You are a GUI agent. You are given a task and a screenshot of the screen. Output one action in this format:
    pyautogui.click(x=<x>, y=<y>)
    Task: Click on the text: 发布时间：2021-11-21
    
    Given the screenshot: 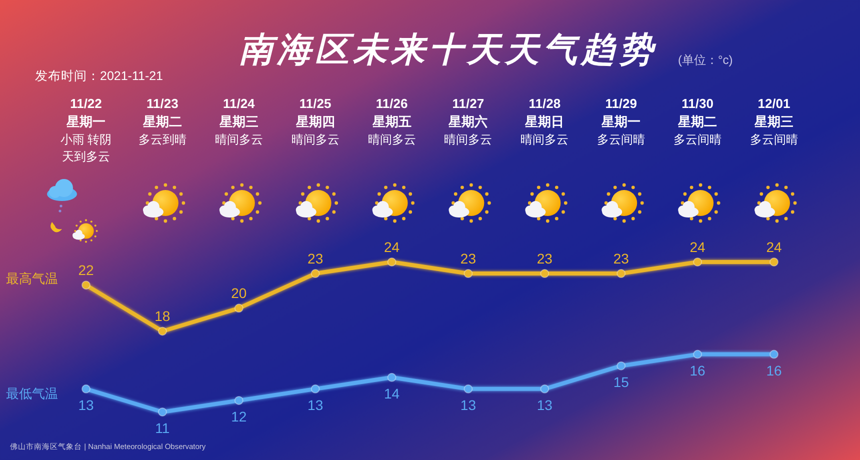 What is the action you would take?
    pyautogui.click(x=99, y=76)
    